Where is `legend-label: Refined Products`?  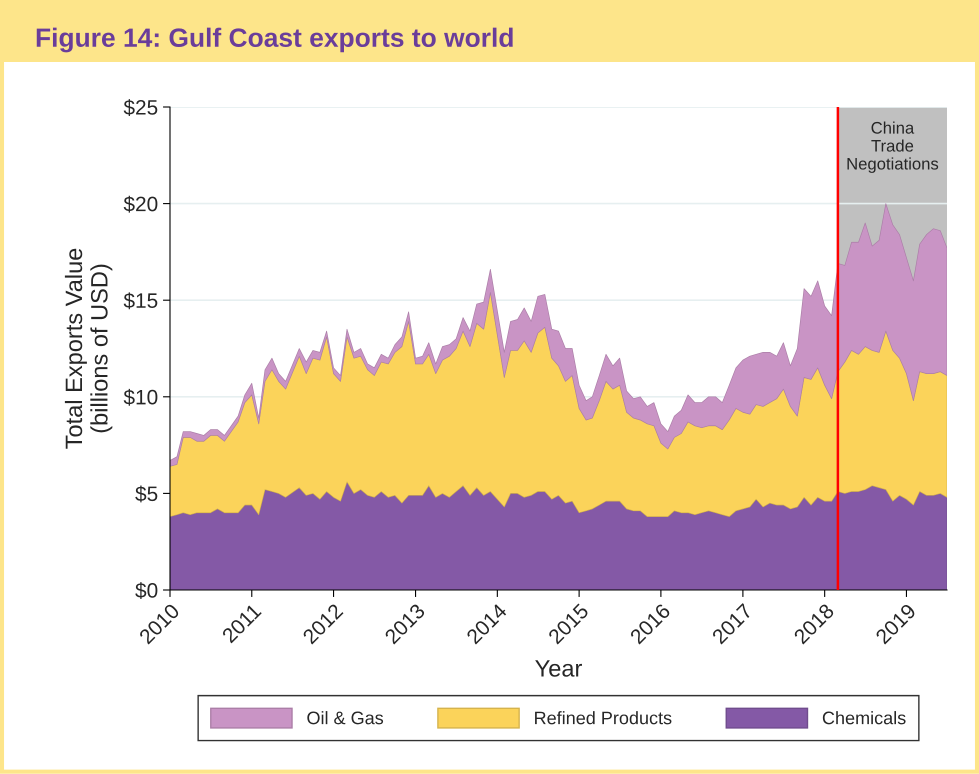
legend-label: Refined Products is located at coordinates (603, 717).